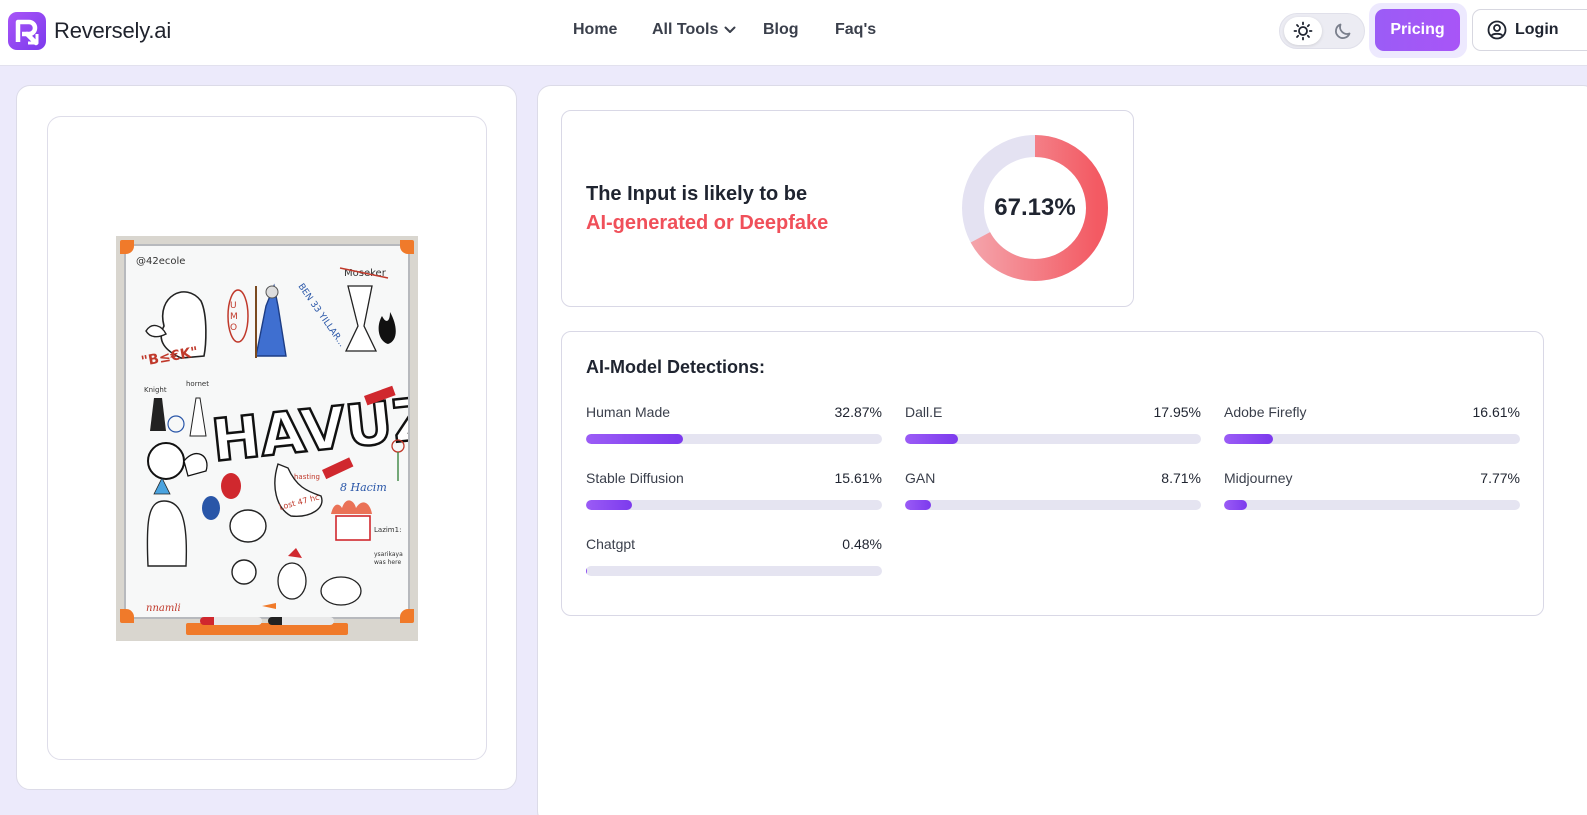  I want to click on verdict-heading: The Input is likely to be, so click(697, 194).